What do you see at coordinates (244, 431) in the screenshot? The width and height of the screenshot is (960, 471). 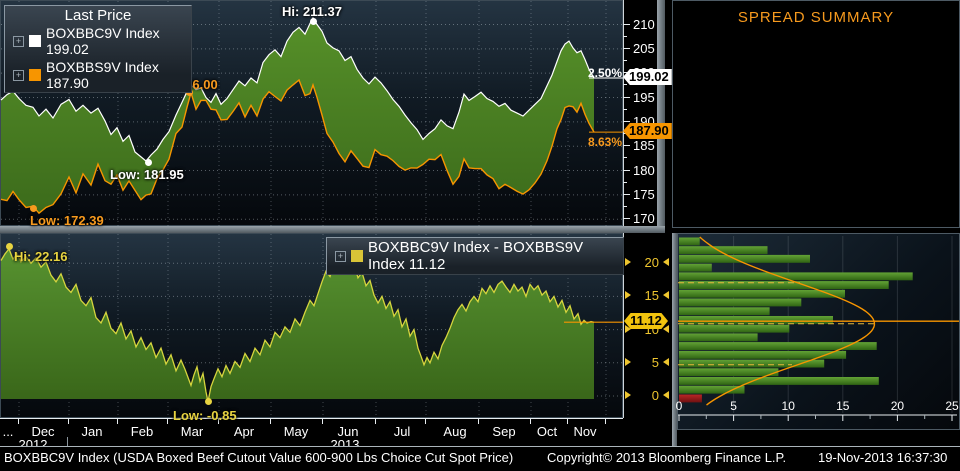 I see `month-label: Apr` at bounding box center [244, 431].